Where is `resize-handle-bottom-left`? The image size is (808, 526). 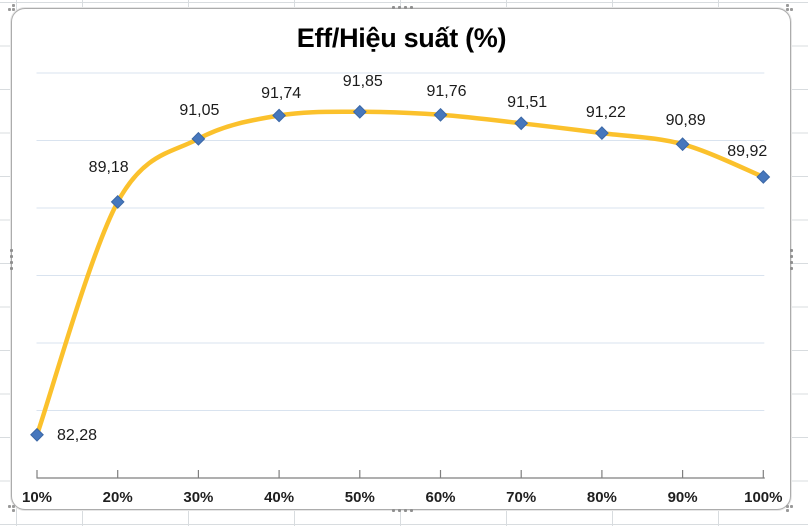 resize-handle-bottom-left is located at coordinates (12, 509).